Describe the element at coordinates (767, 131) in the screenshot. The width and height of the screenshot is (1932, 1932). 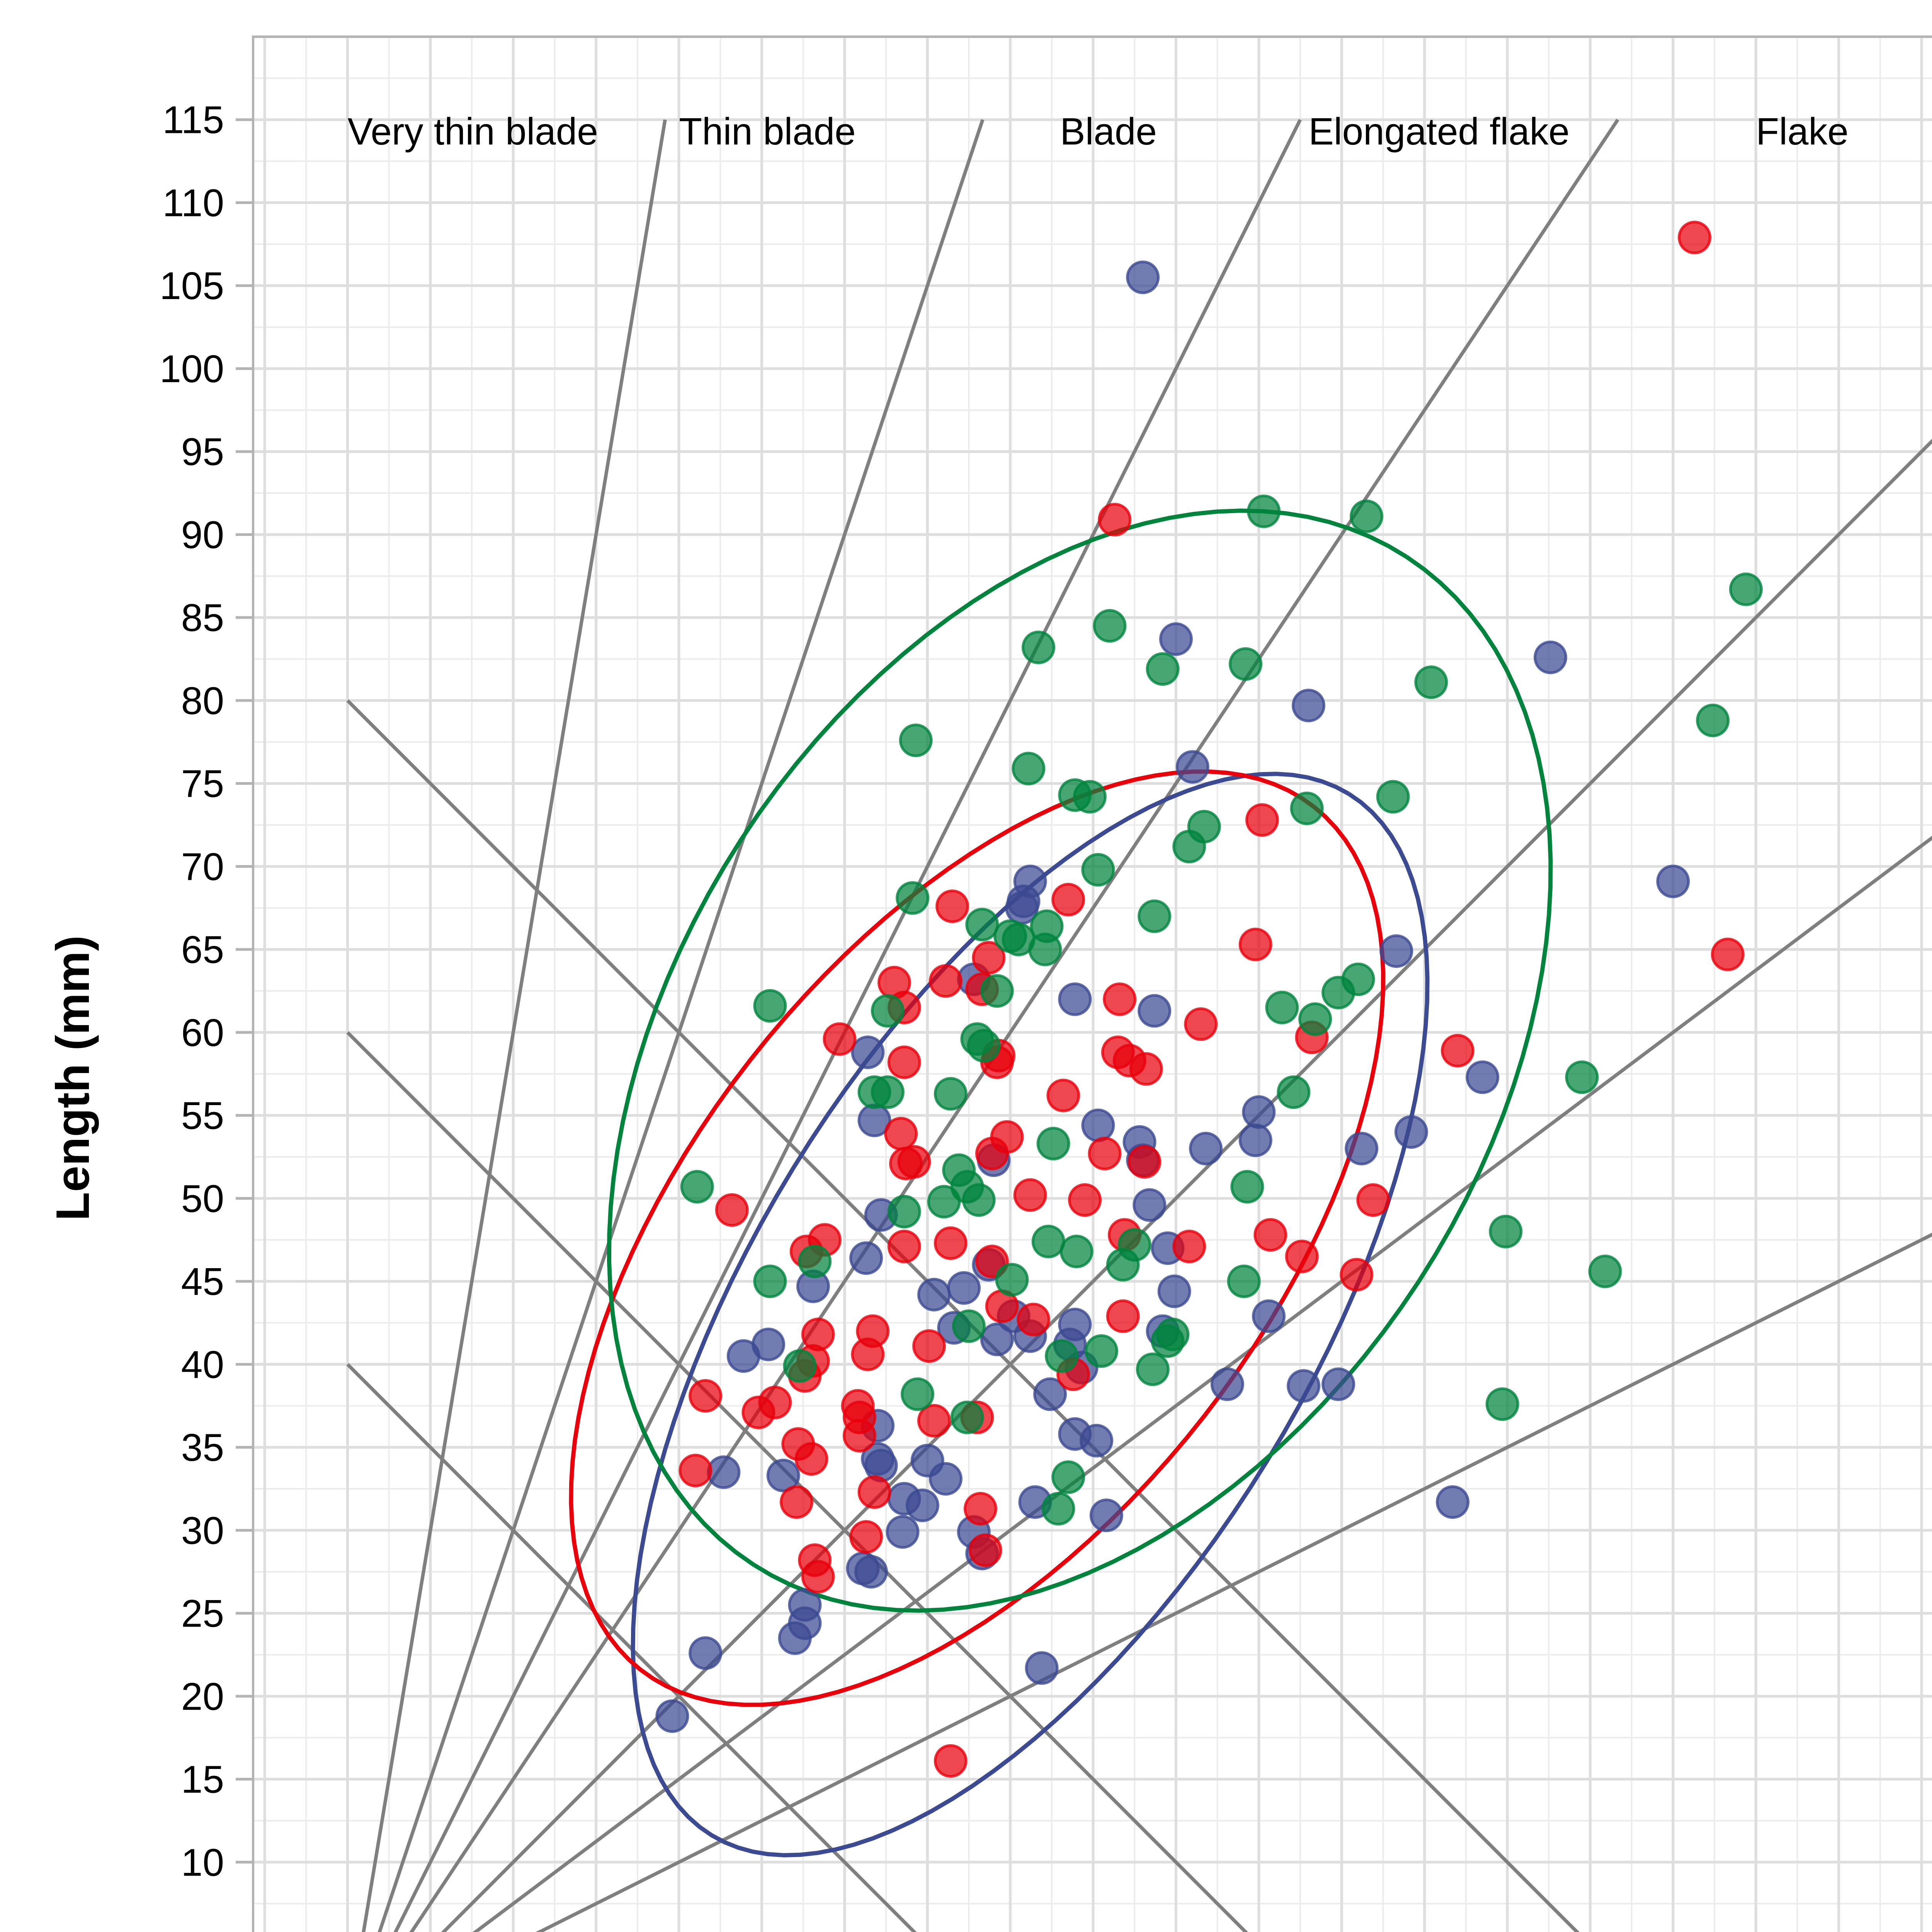
I see `region-label: Thin blade` at that location.